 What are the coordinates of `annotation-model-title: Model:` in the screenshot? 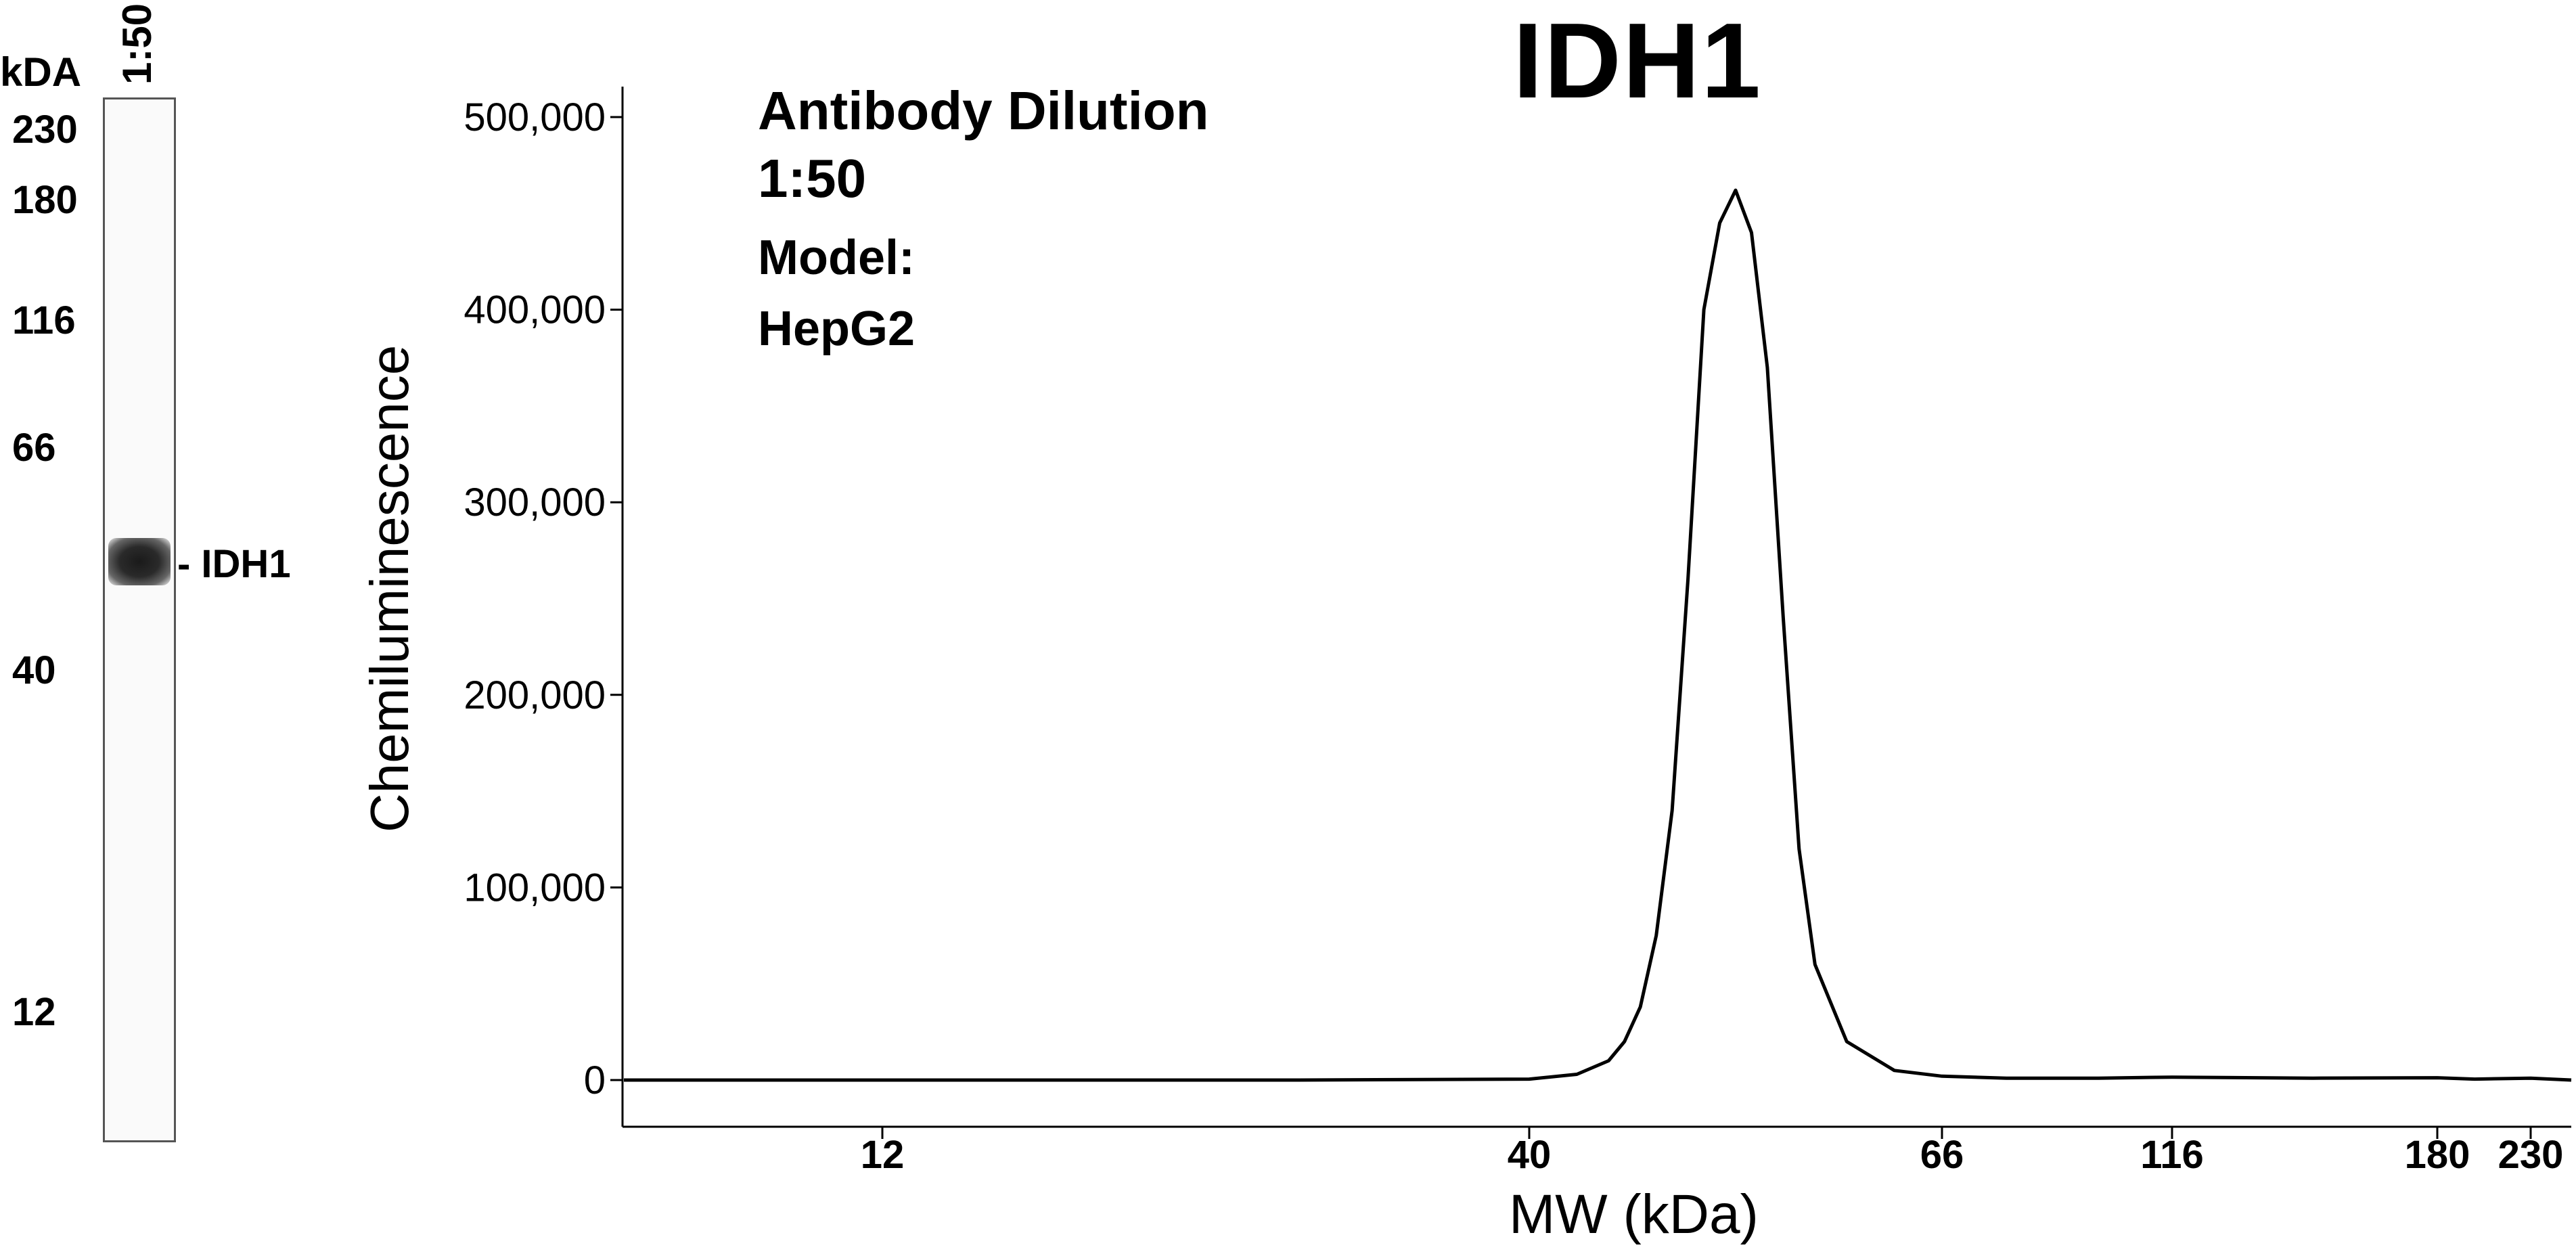 It's located at (836, 258).